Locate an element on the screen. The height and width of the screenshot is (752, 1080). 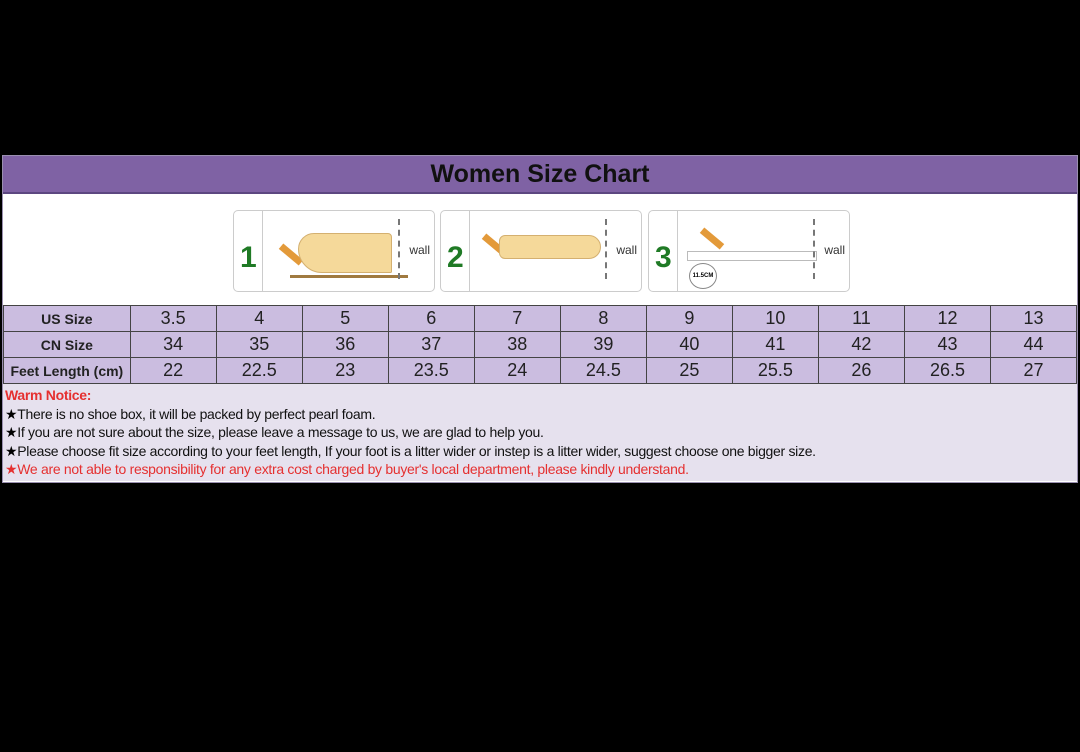
size-cell: 36 is located at coordinates (345, 344).